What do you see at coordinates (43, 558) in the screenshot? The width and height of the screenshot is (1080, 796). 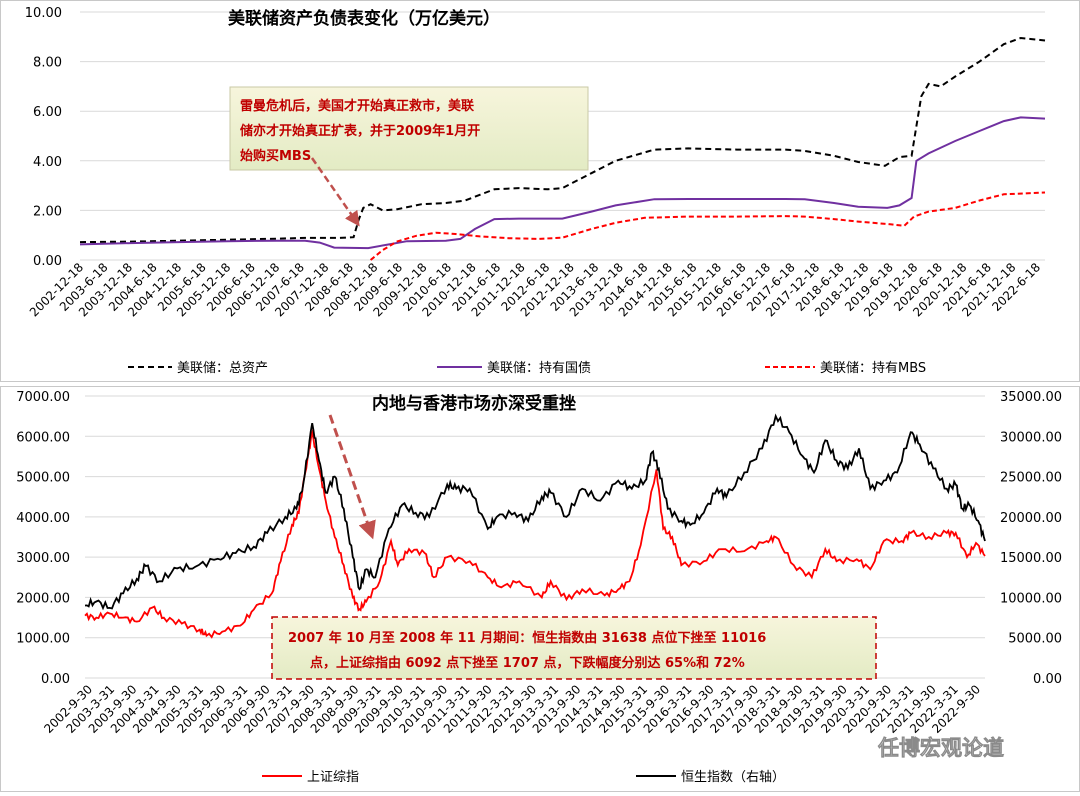 I see `bottom-left-y-tick-label: 3000.00` at bounding box center [43, 558].